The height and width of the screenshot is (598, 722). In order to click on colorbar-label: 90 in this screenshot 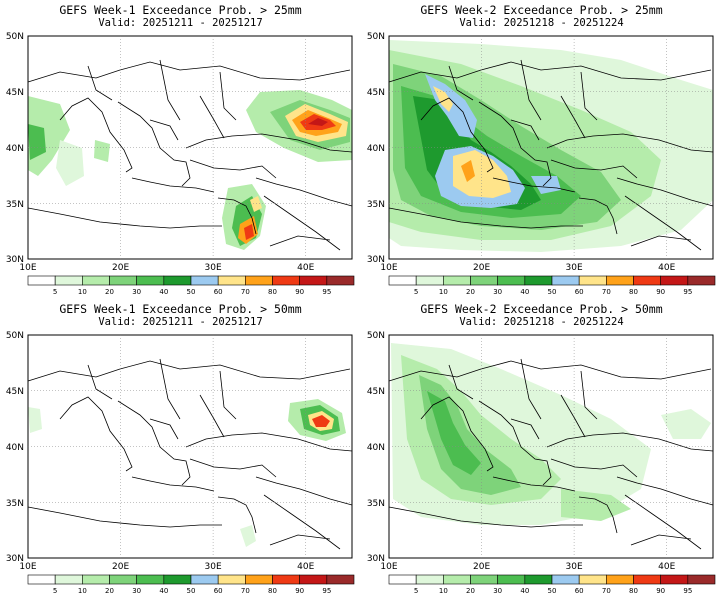, I will do `click(299, 591)`.